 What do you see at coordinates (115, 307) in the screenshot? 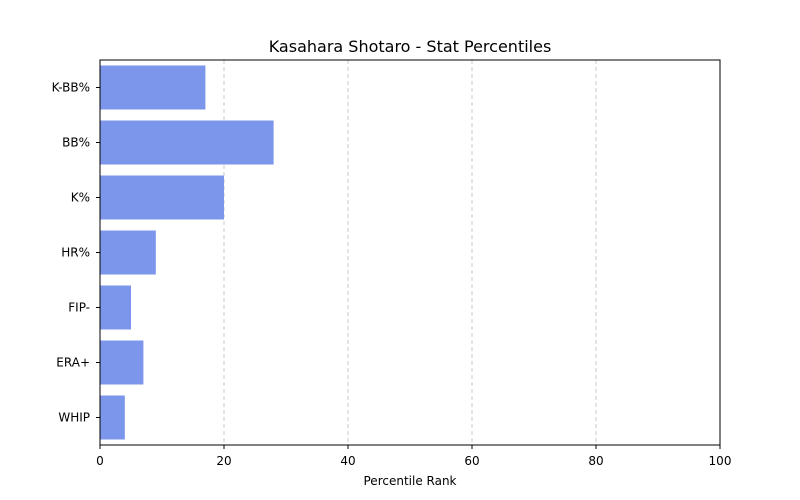
I see `bar-fip-` at bounding box center [115, 307].